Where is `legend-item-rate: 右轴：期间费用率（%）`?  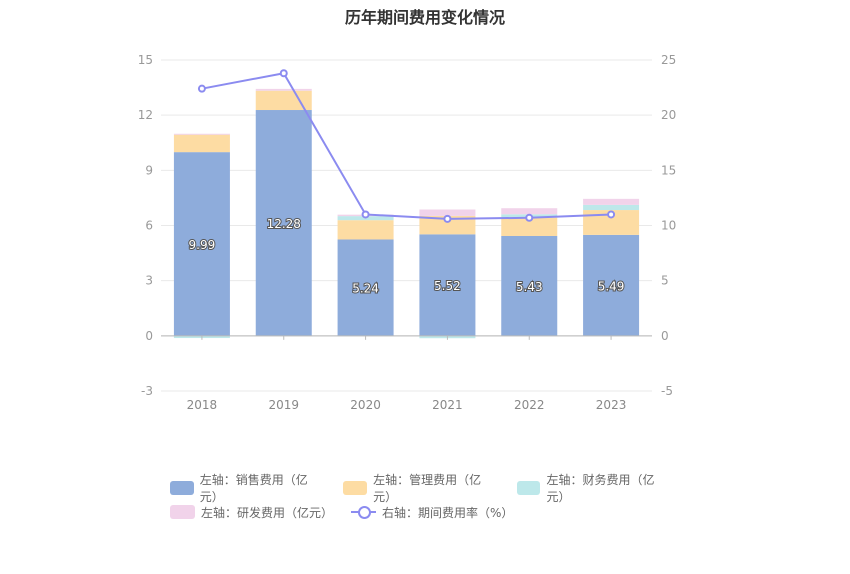 legend-item-rate: 右轴：期间费用率（%） is located at coordinates (432, 512).